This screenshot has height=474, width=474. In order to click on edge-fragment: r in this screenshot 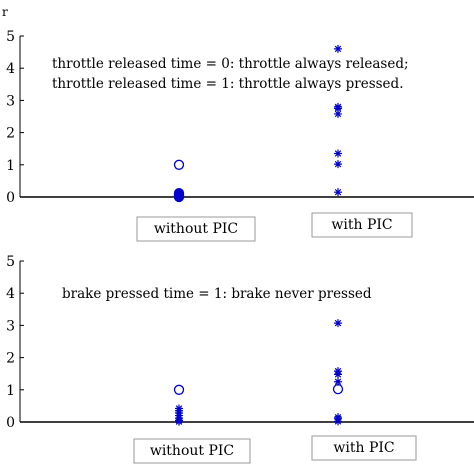, I will do `click(5, 12)`.